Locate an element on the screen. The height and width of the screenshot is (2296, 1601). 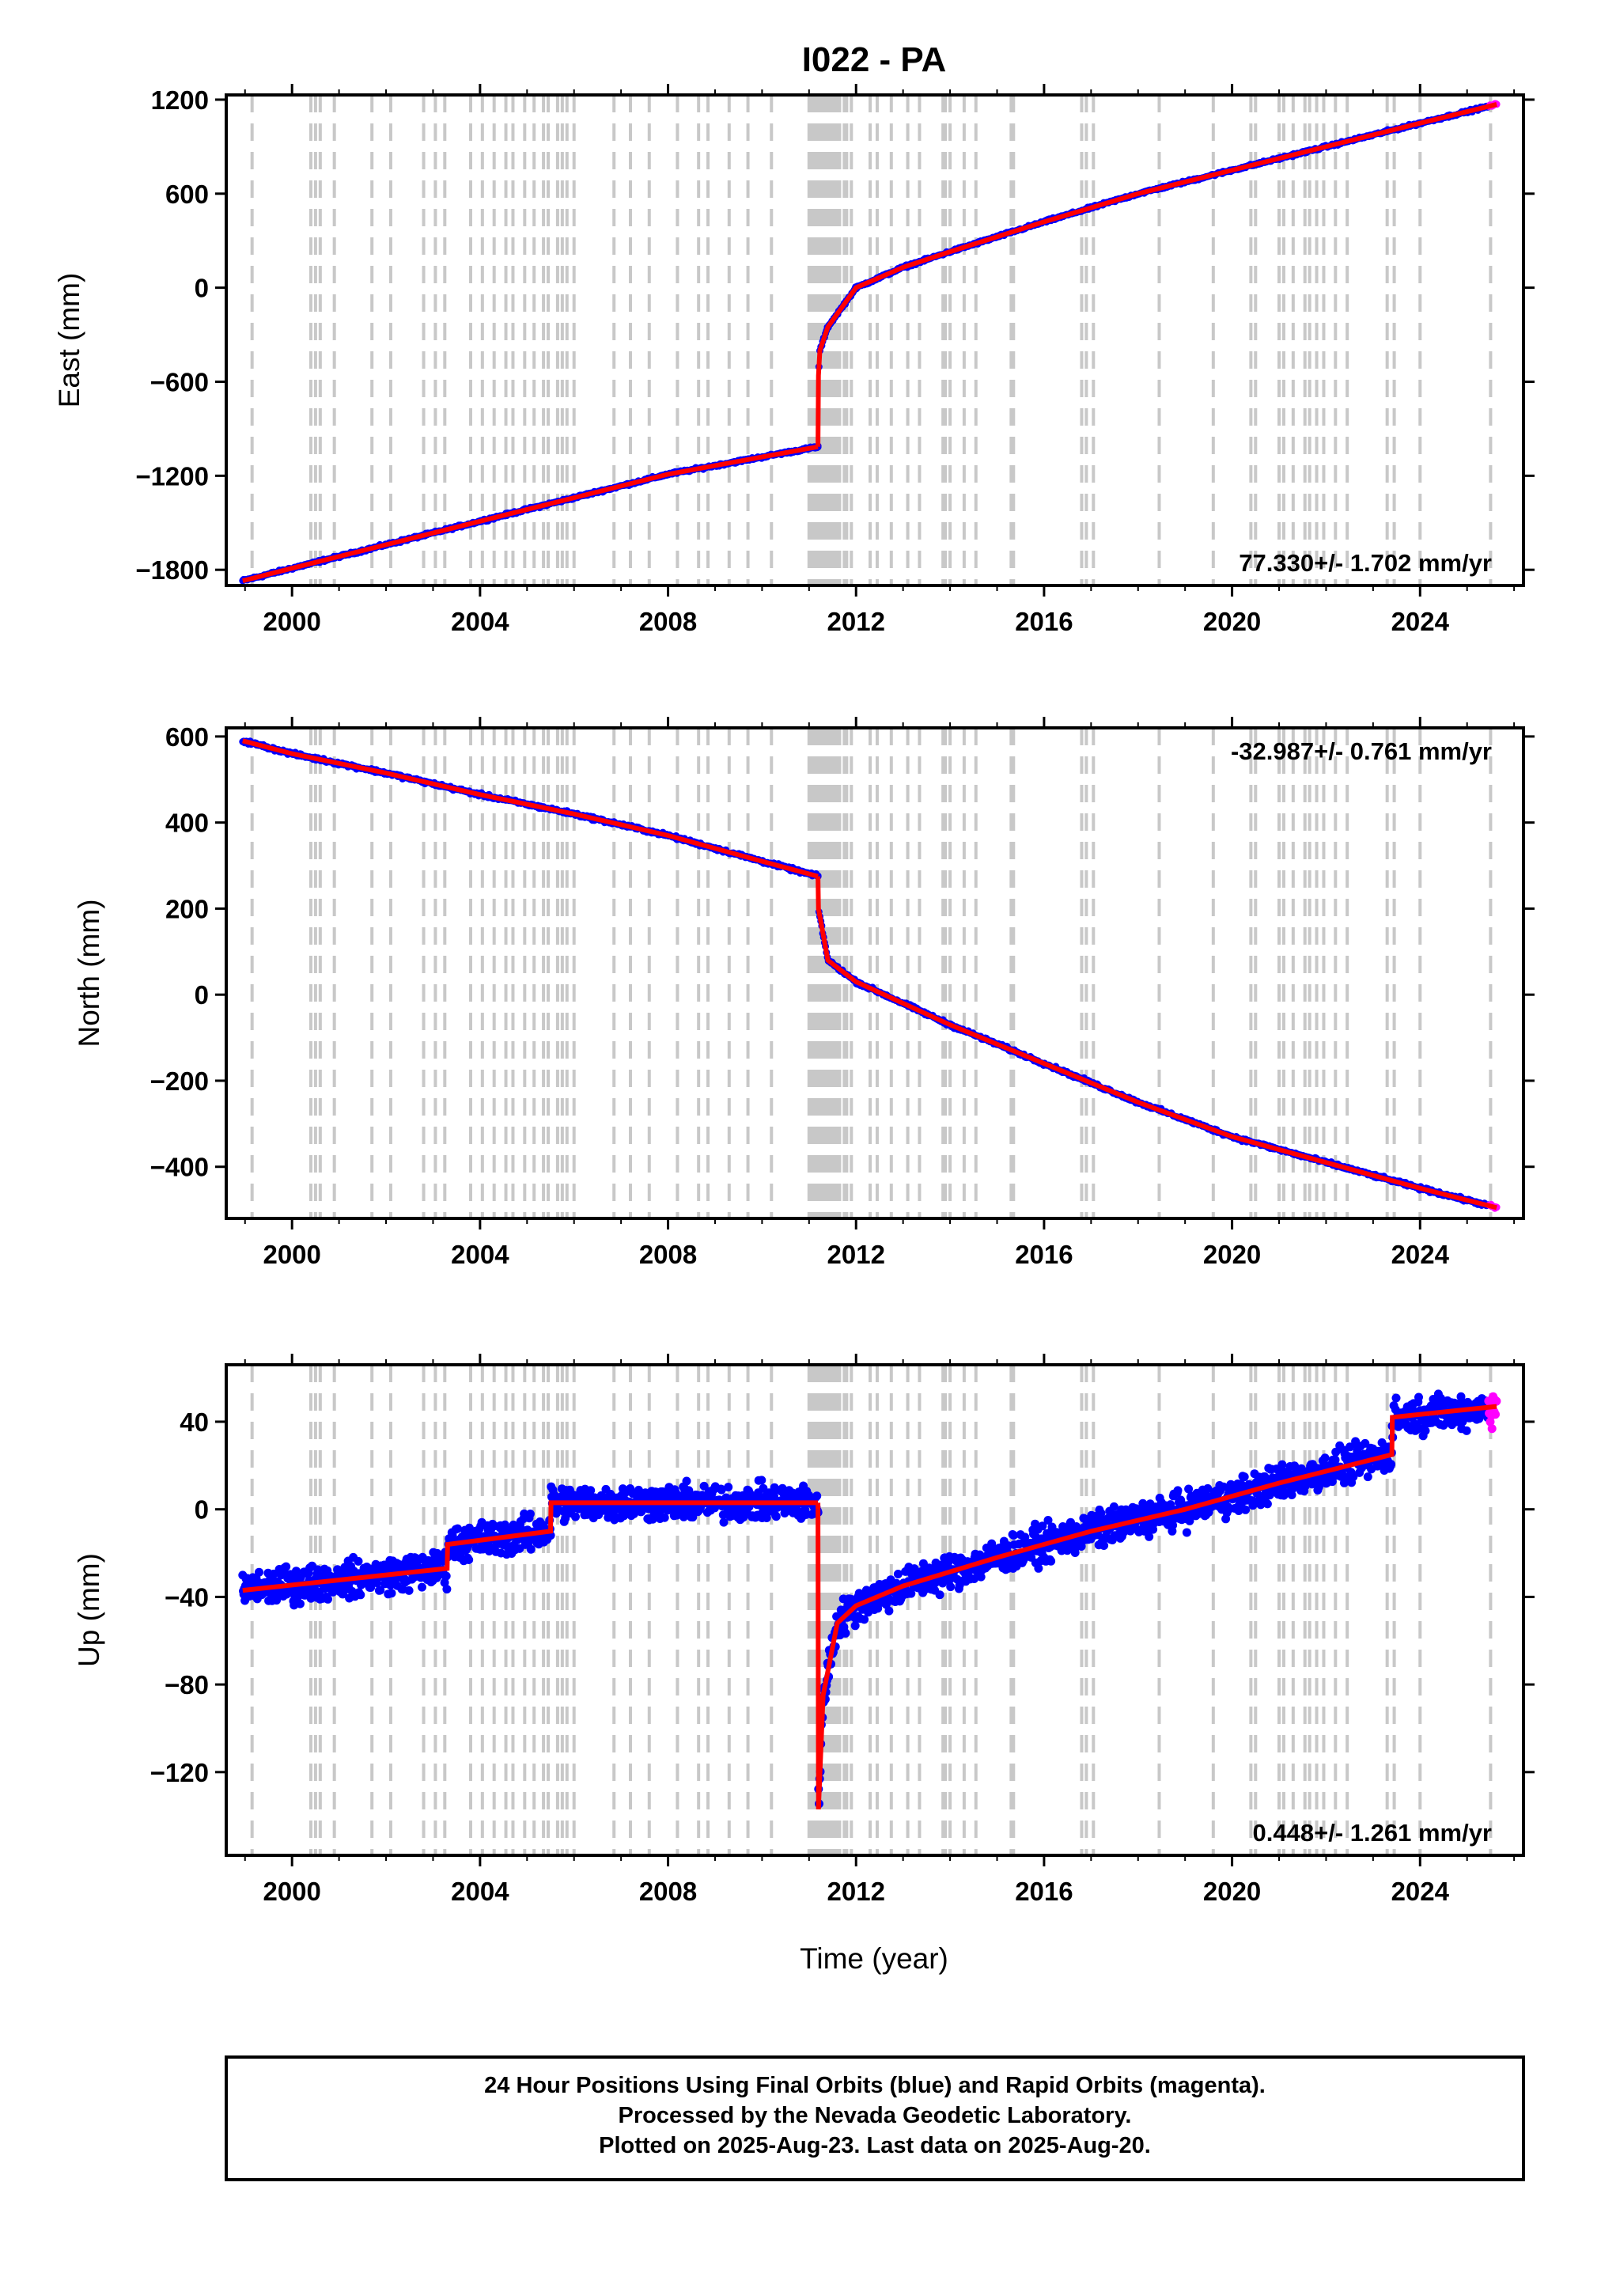
figure-title: I022 - PA is located at coordinates (875, 60).